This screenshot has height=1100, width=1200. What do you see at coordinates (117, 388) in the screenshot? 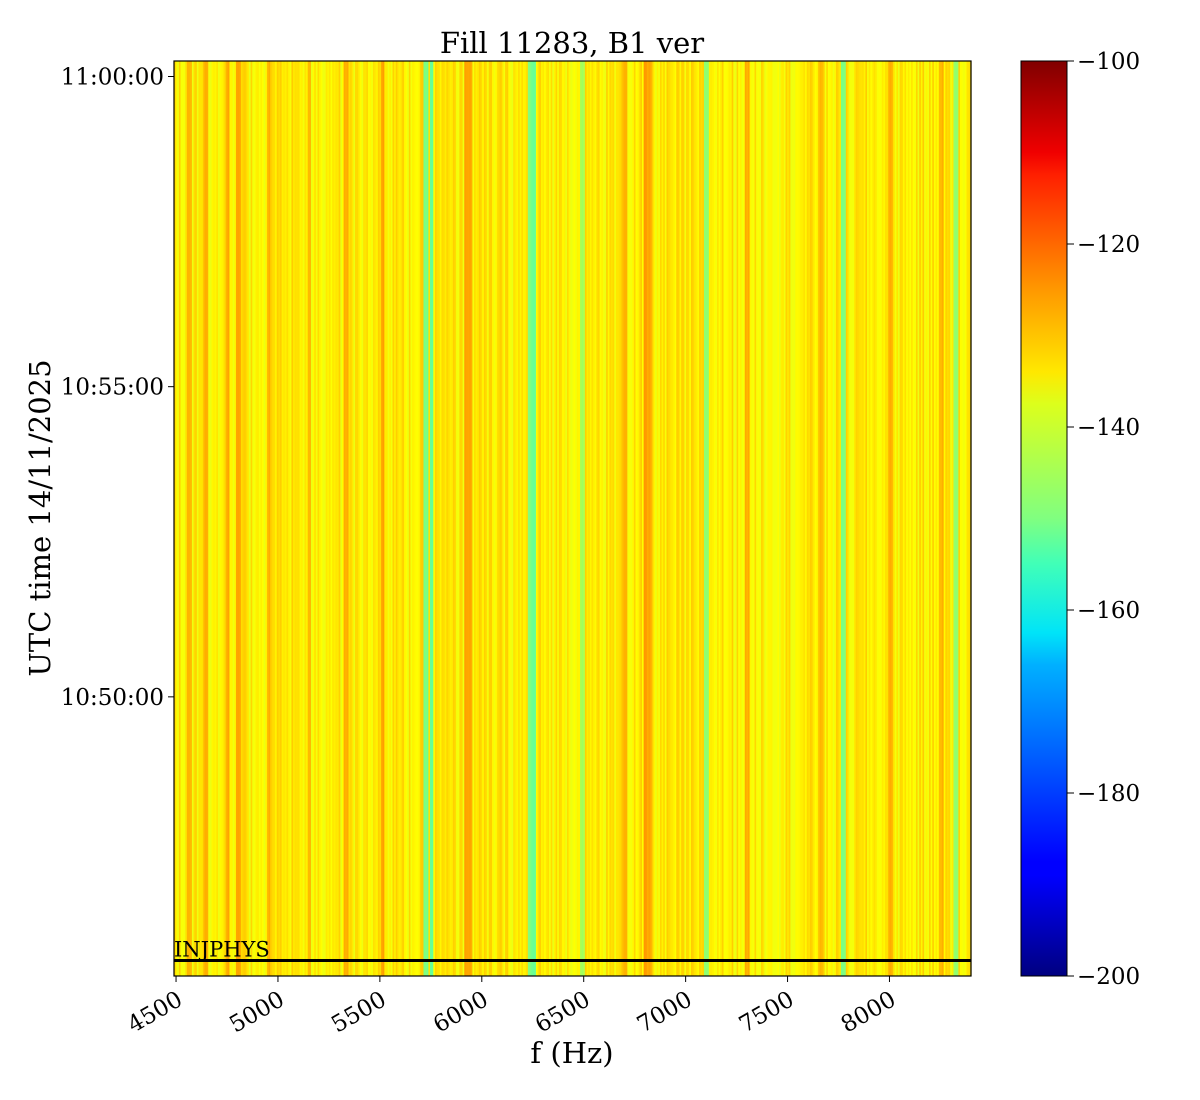
I see `y-axis: 10:50:00 10:55:00 11:00:00` at bounding box center [117, 388].